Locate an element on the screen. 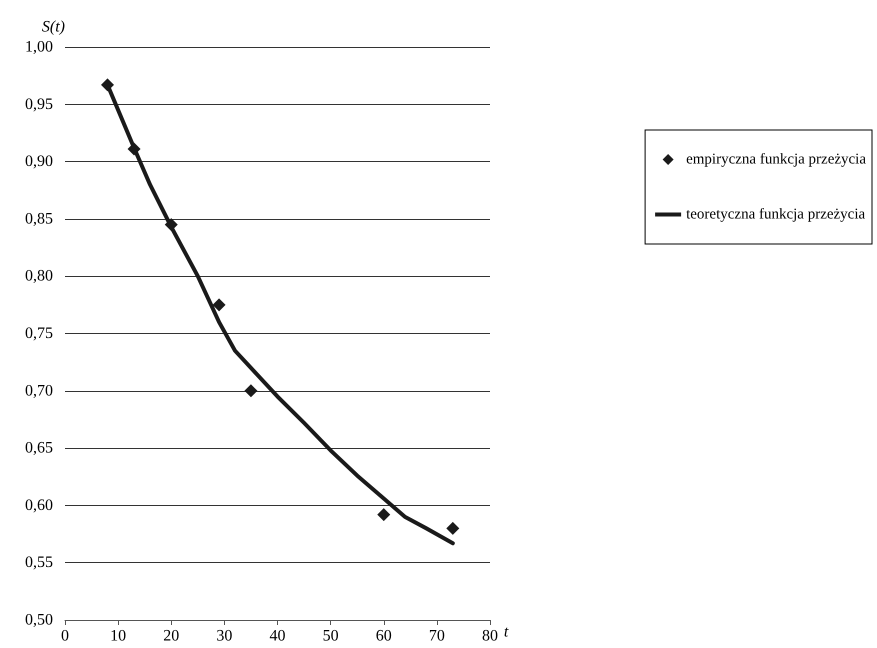 This screenshot has width=877, height=648. x-axis-title: t is located at coordinates (506, 632).